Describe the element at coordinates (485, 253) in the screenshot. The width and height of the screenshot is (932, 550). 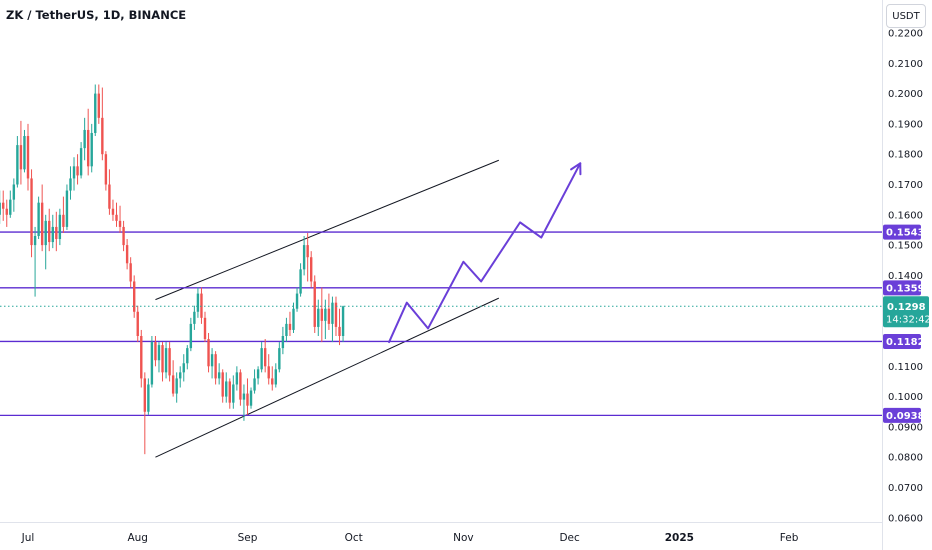
I see `projection-path` at that location.